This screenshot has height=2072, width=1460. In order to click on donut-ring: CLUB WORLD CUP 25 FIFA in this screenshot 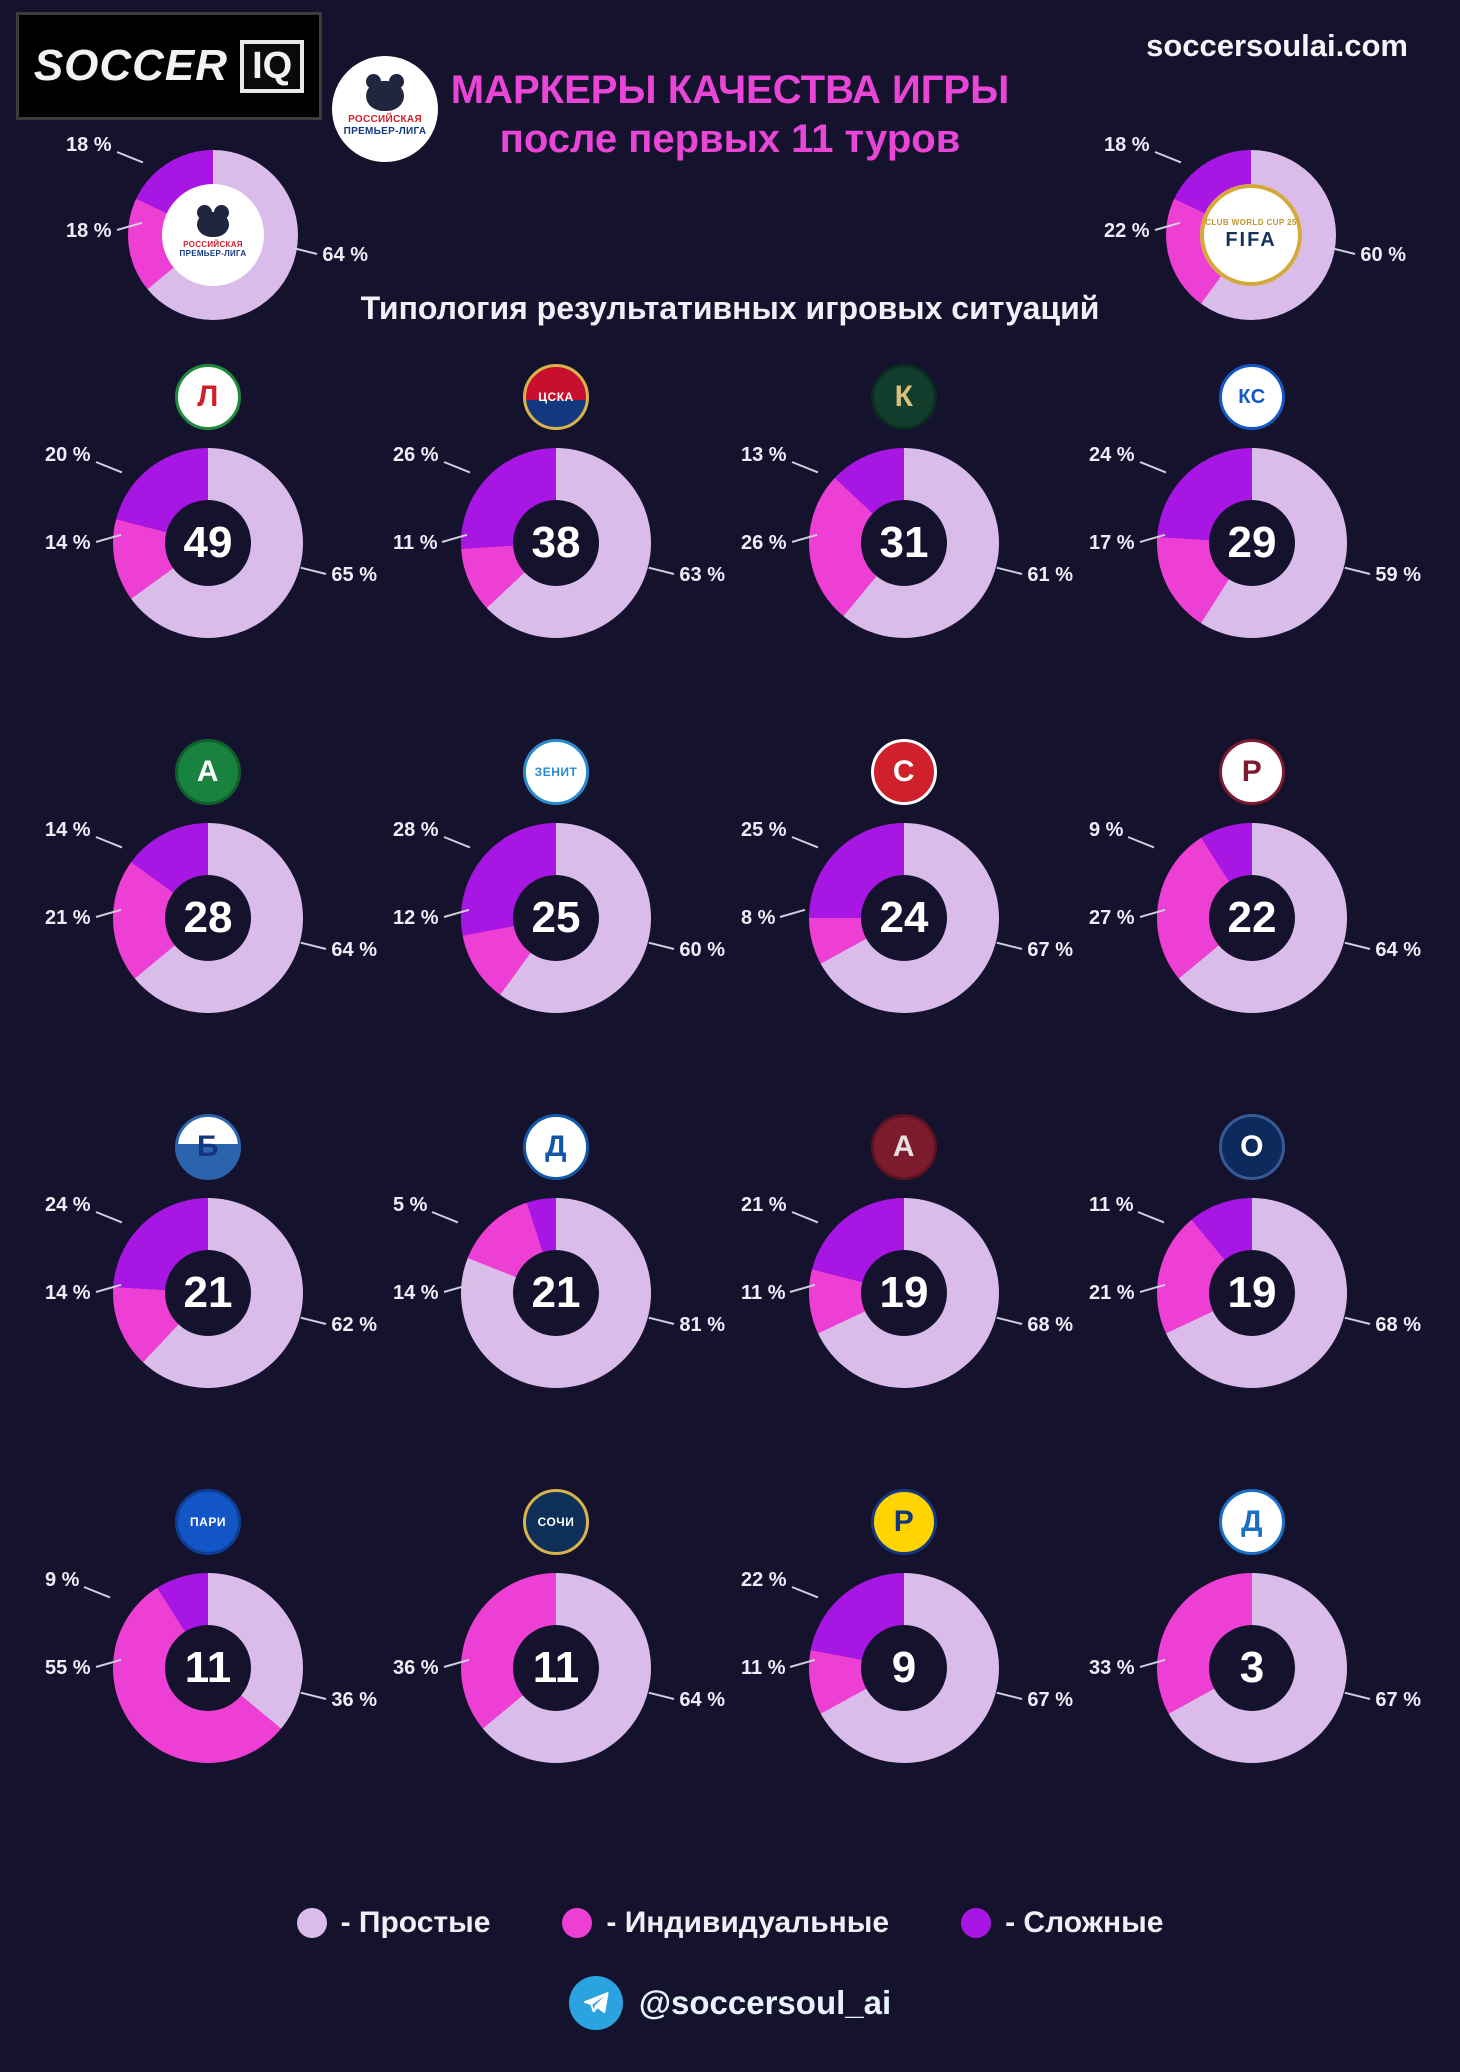, I will do `click(1251, 235)`.